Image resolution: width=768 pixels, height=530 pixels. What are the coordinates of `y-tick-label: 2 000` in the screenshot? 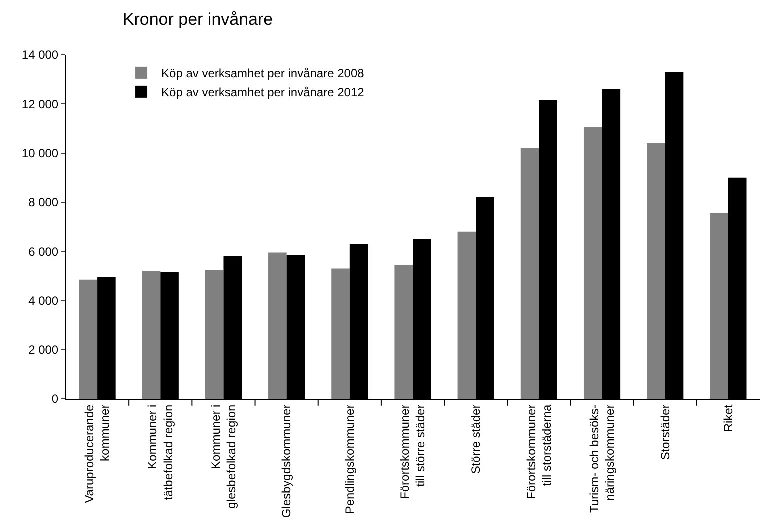 It's located at (43, 350).